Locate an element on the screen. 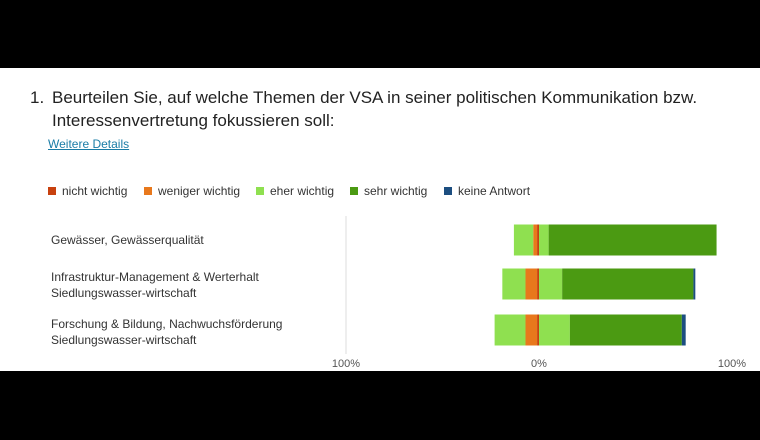 The image size is (760, 440). legend-item-sehr-wichtig: sehr wichtig is located at coordinates (388, 191).